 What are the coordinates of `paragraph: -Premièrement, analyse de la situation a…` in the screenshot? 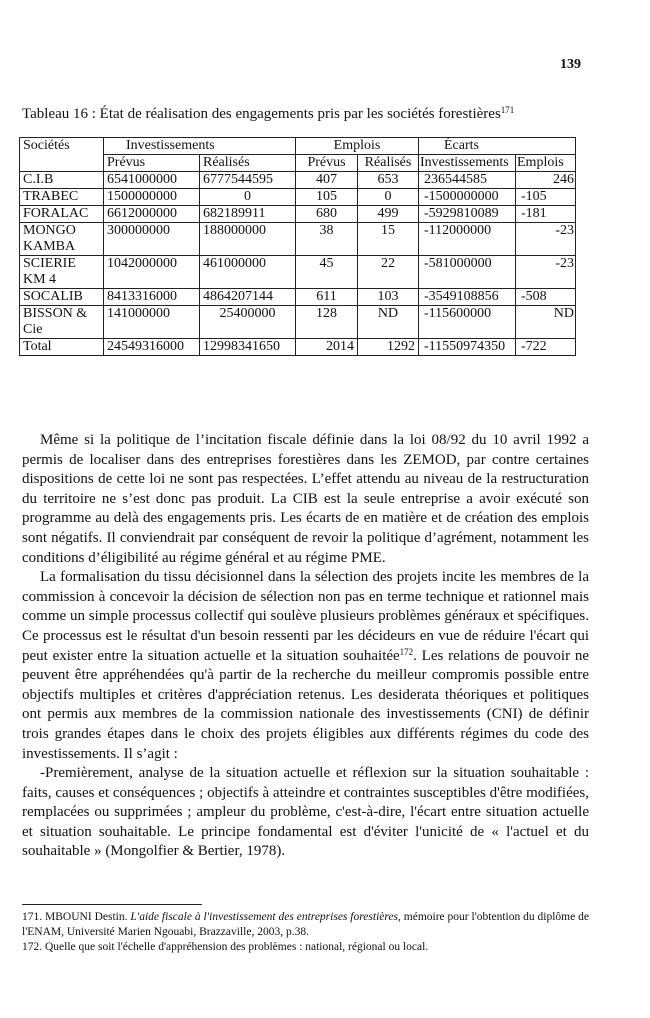 It's located at (305, 812).